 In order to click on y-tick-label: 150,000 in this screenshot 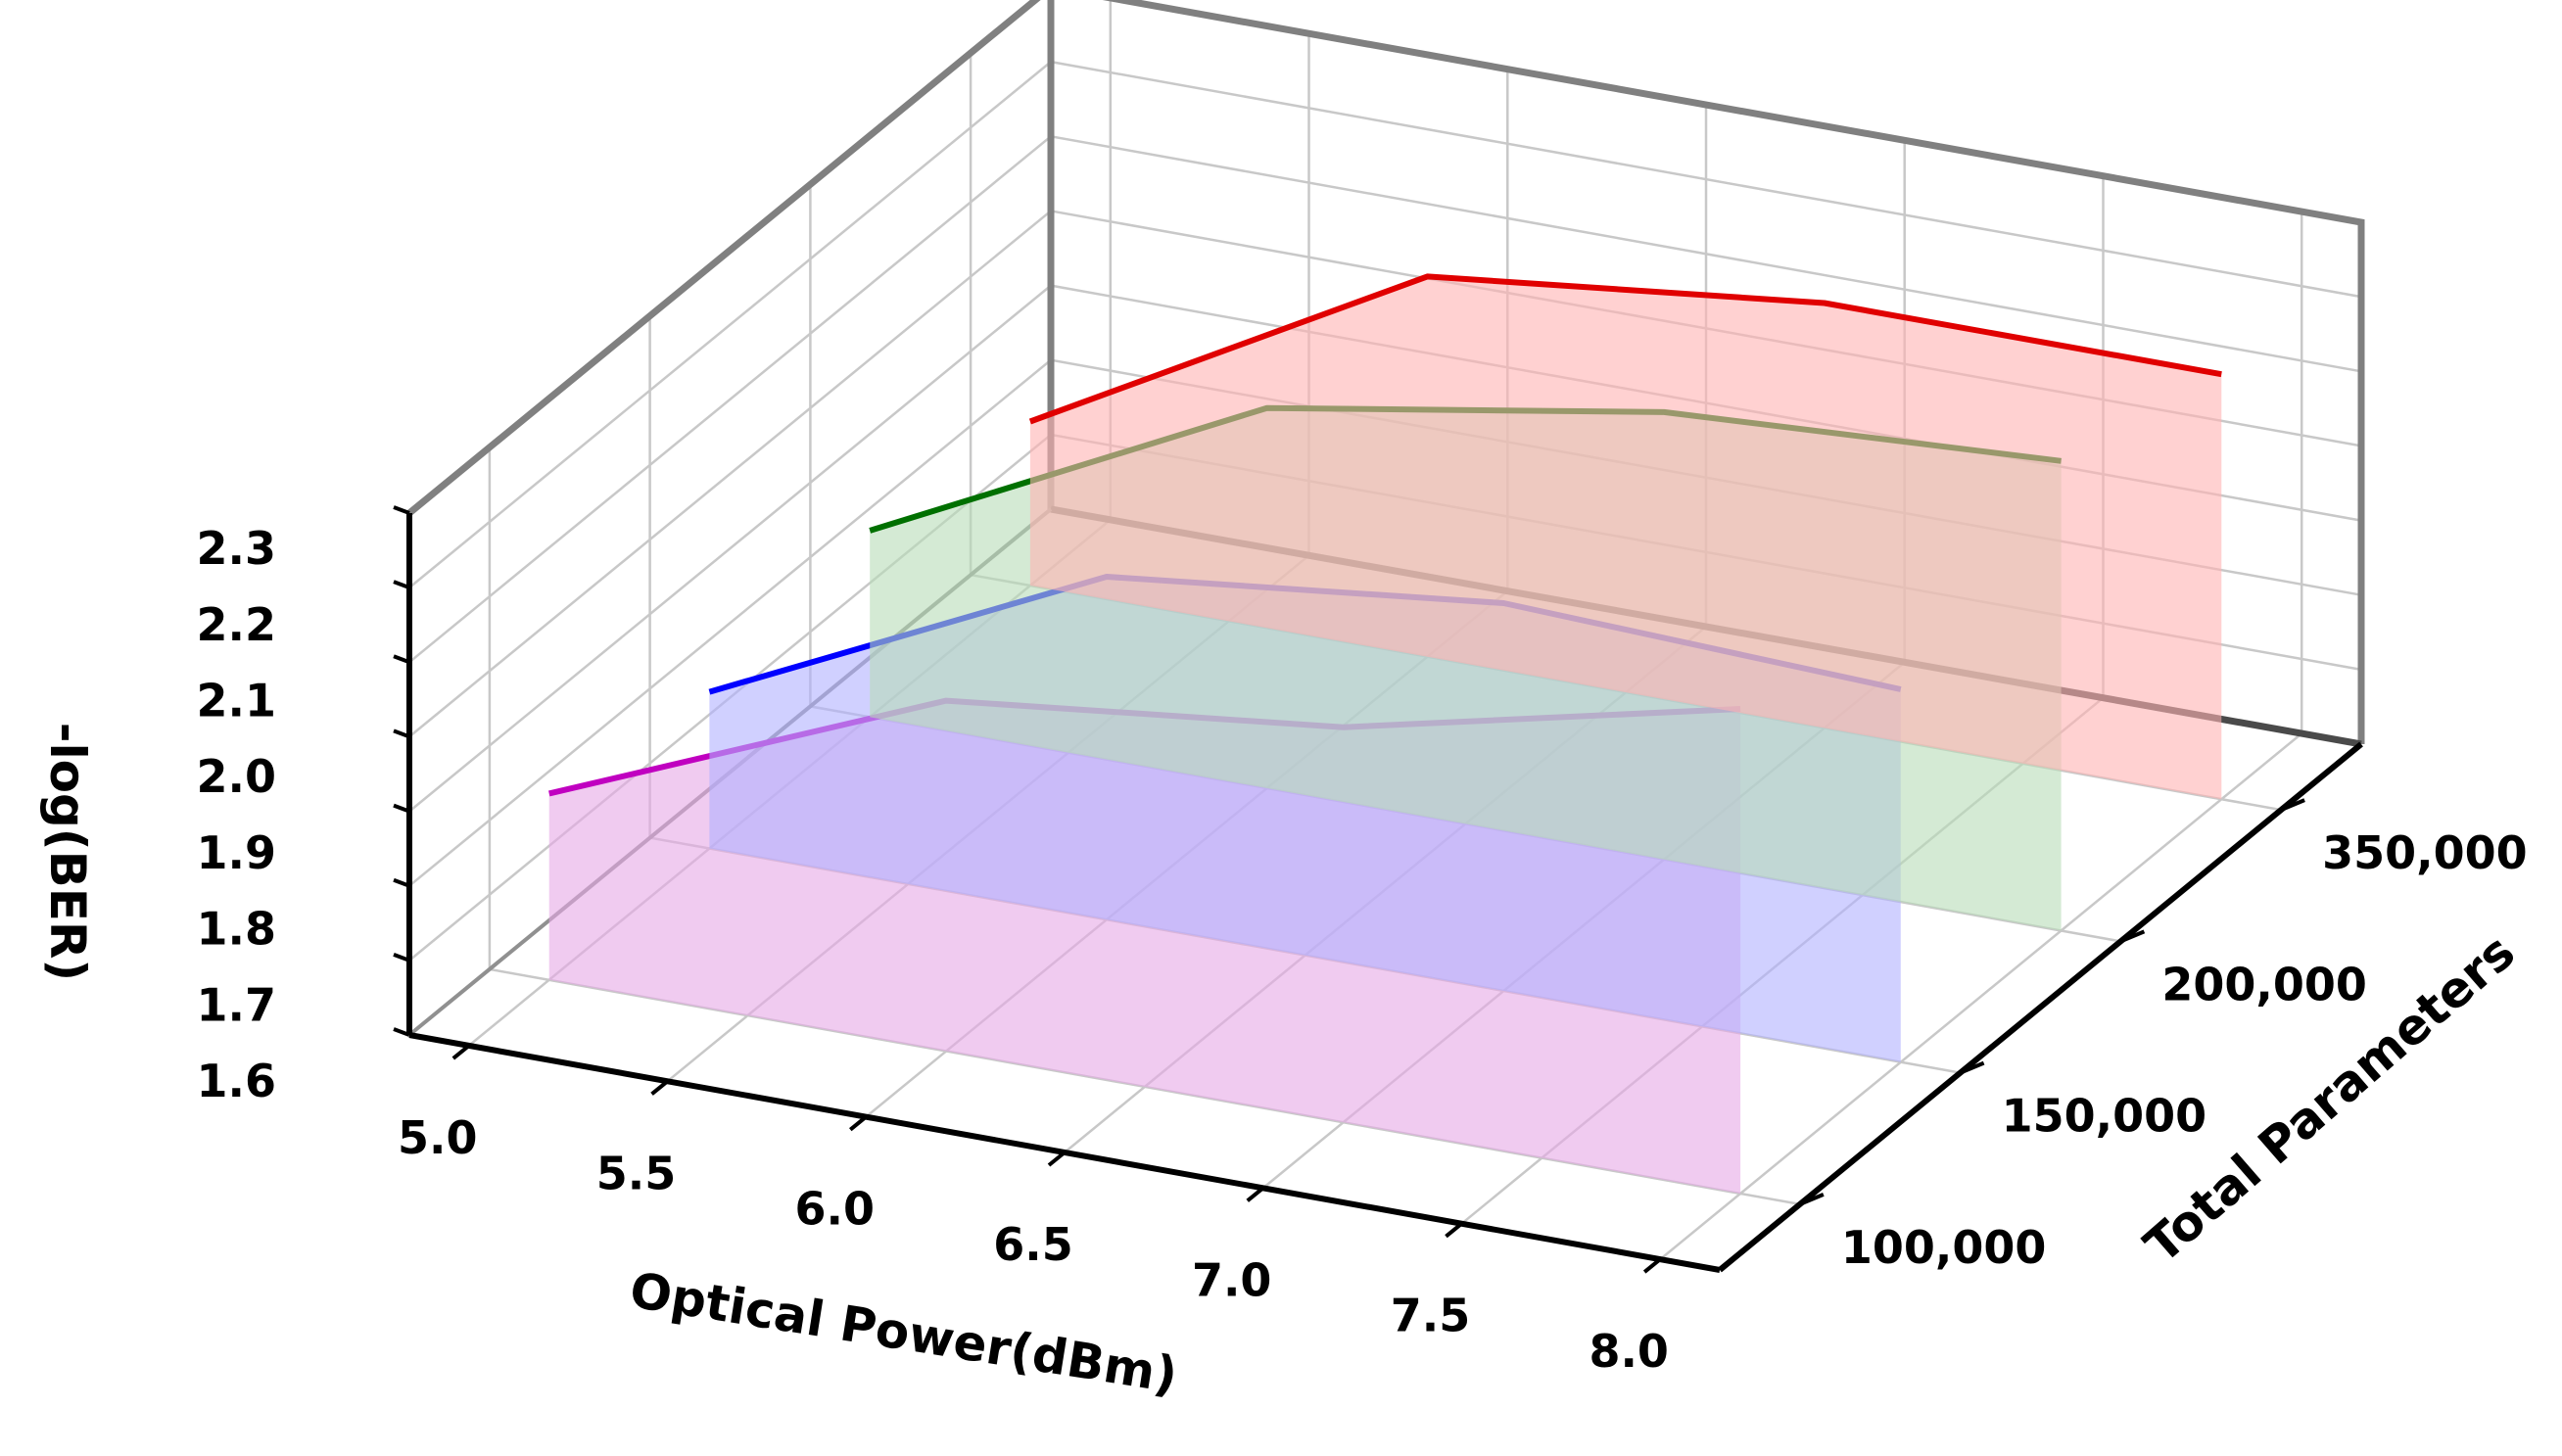, I will do `click(2104, 1116)`.